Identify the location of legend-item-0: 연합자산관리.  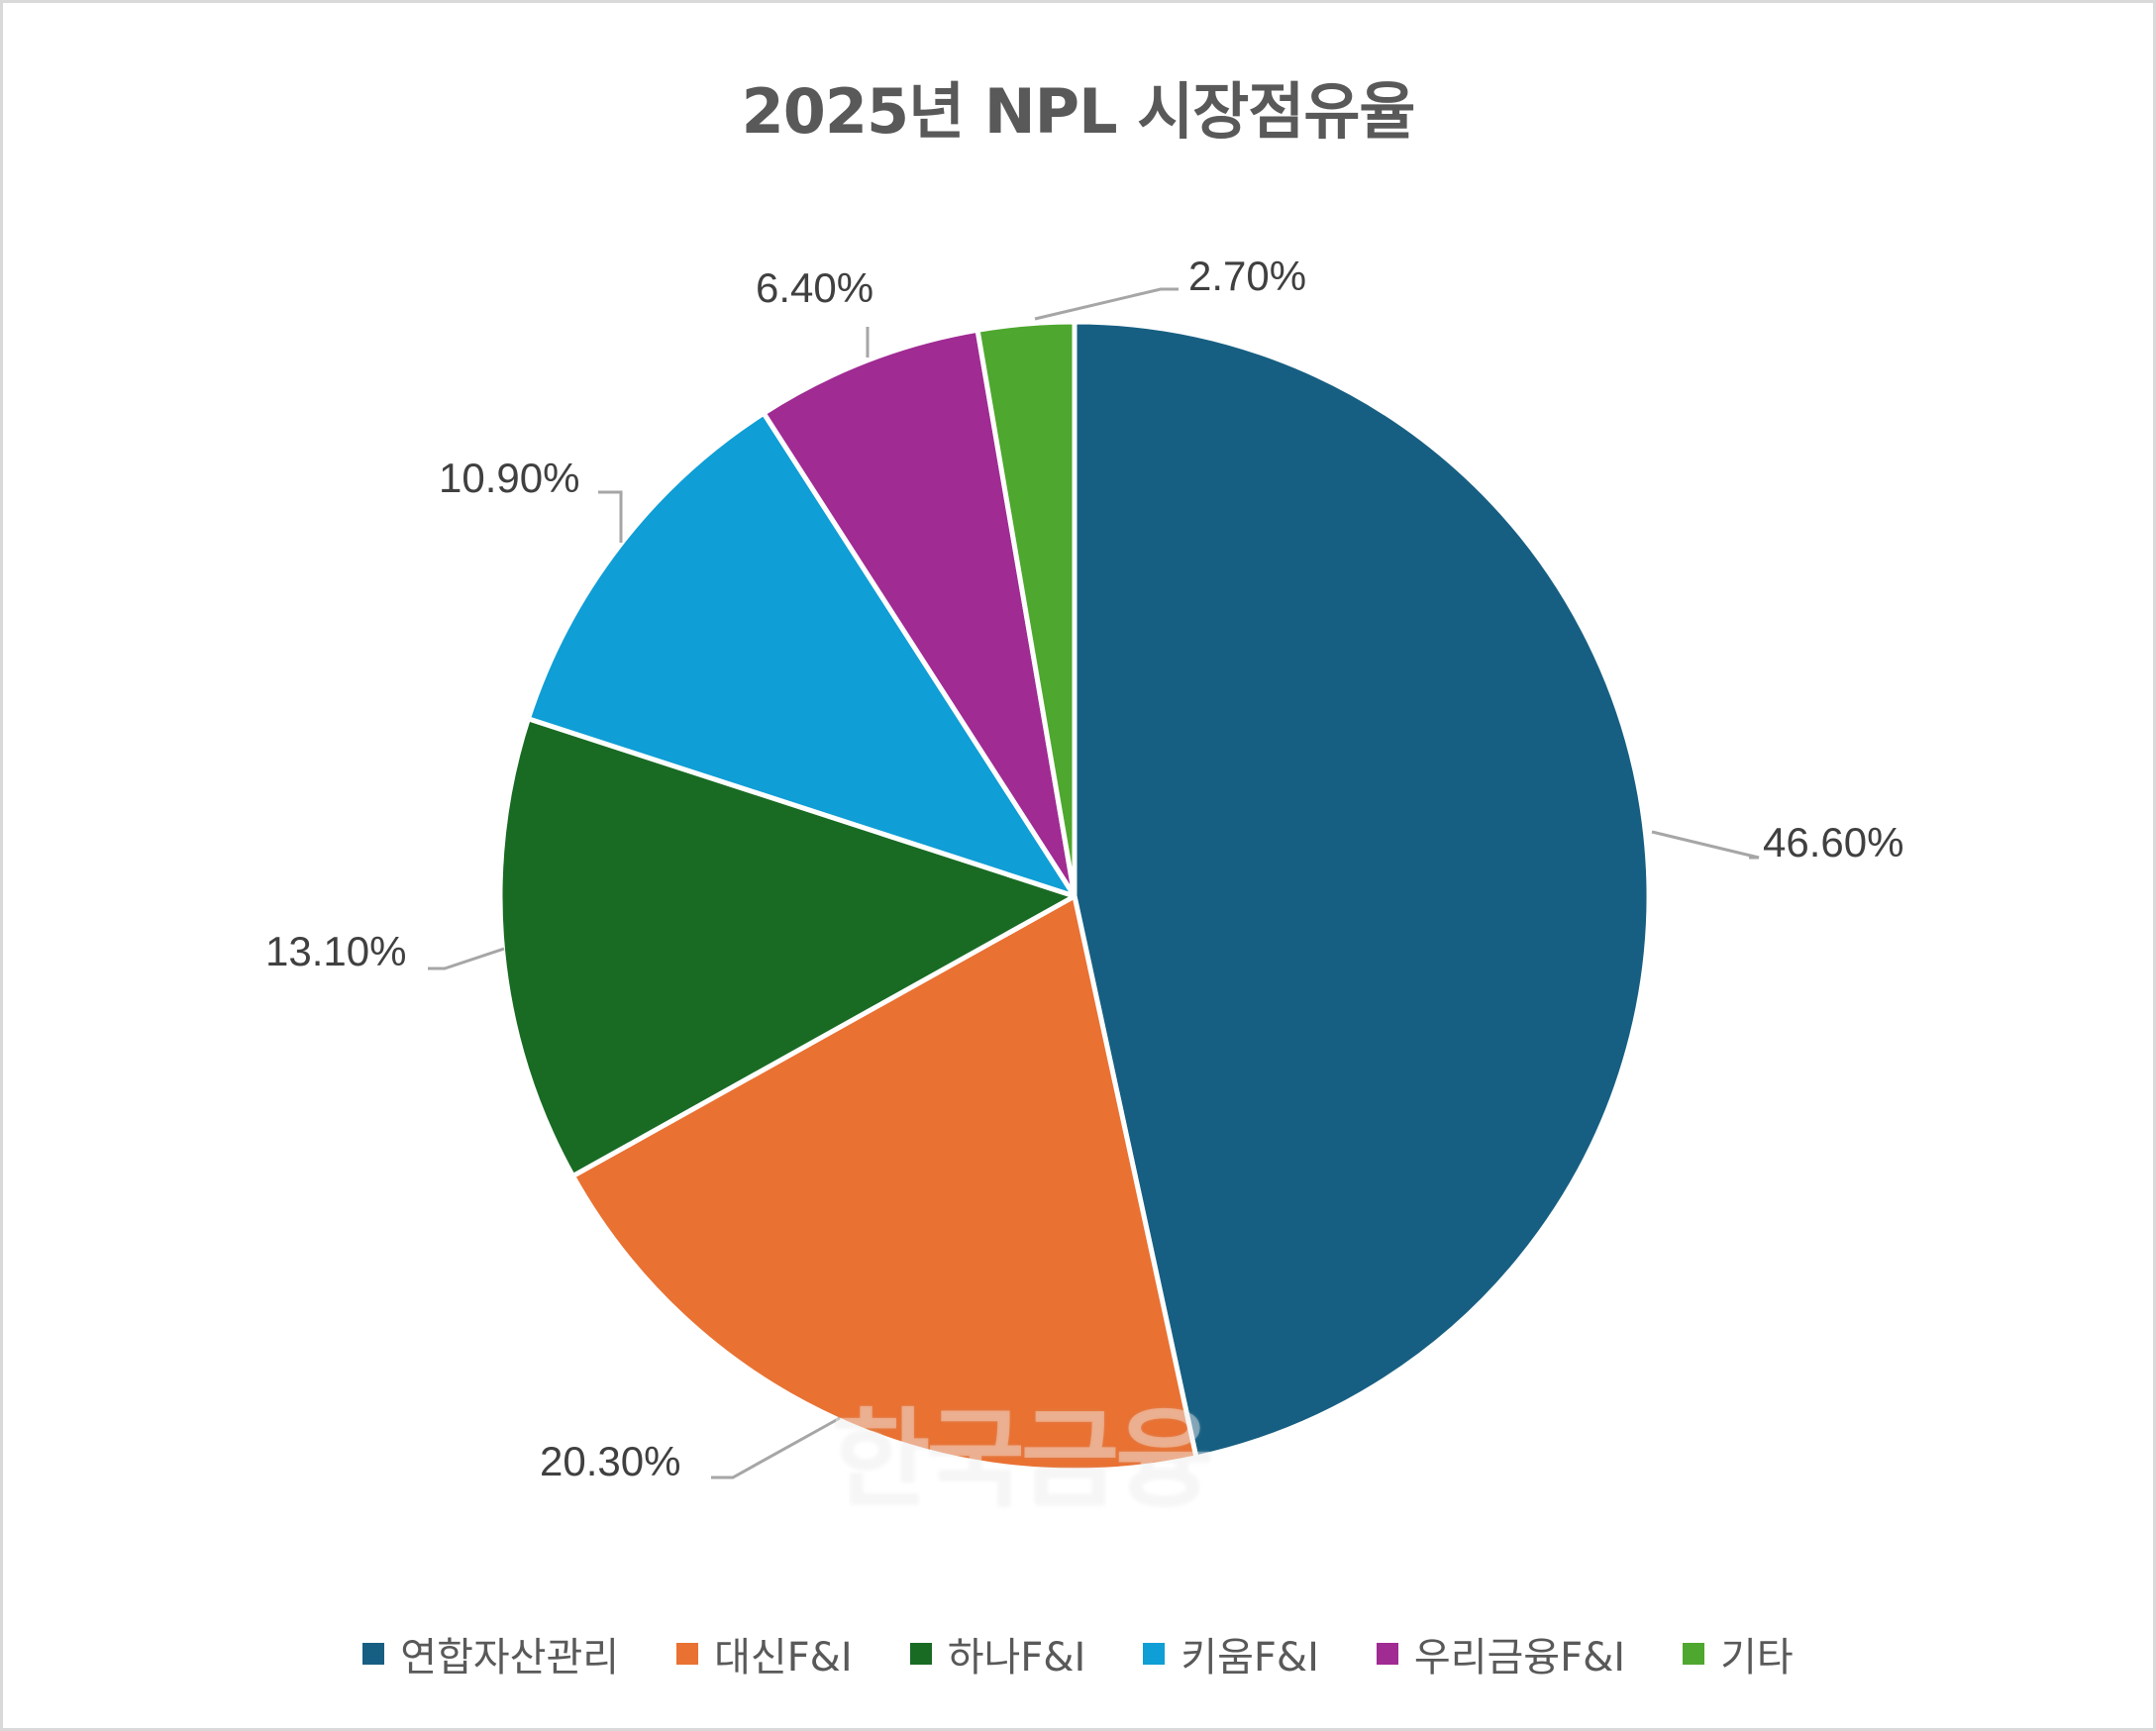
(491, 1654).